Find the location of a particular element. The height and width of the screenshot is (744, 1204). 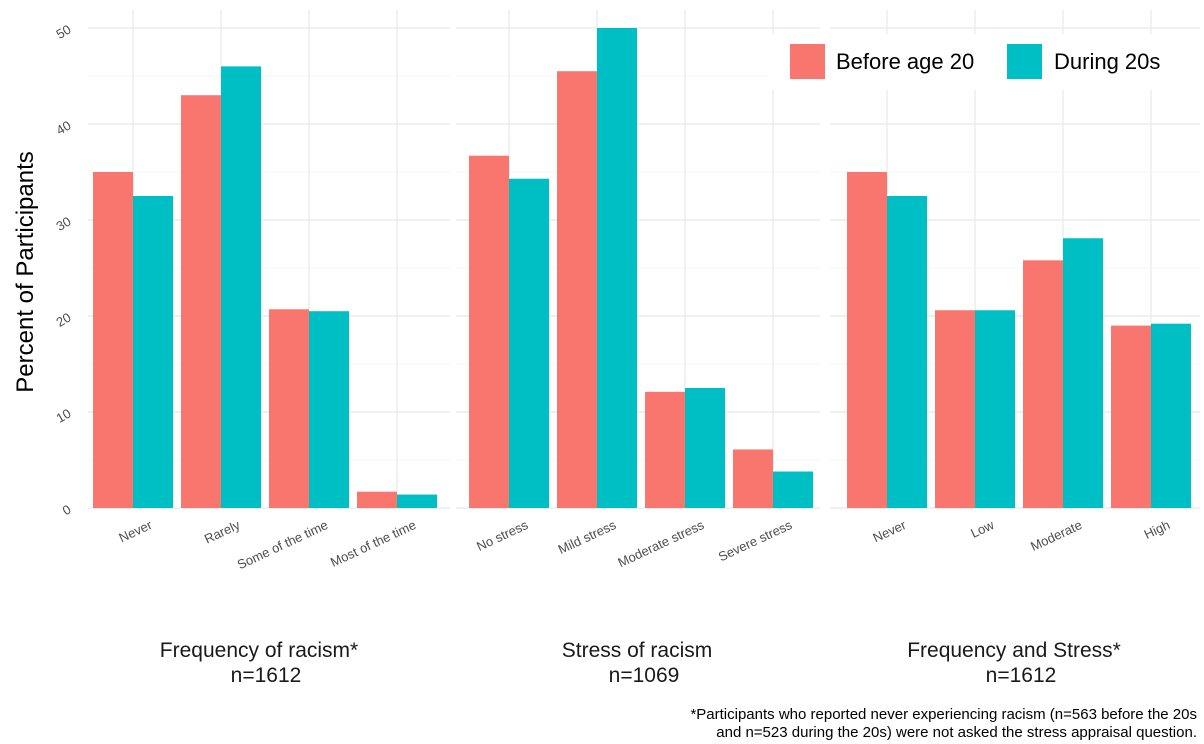

panel-title: Frequency and Stress* is located at coordinates (1014, 650).